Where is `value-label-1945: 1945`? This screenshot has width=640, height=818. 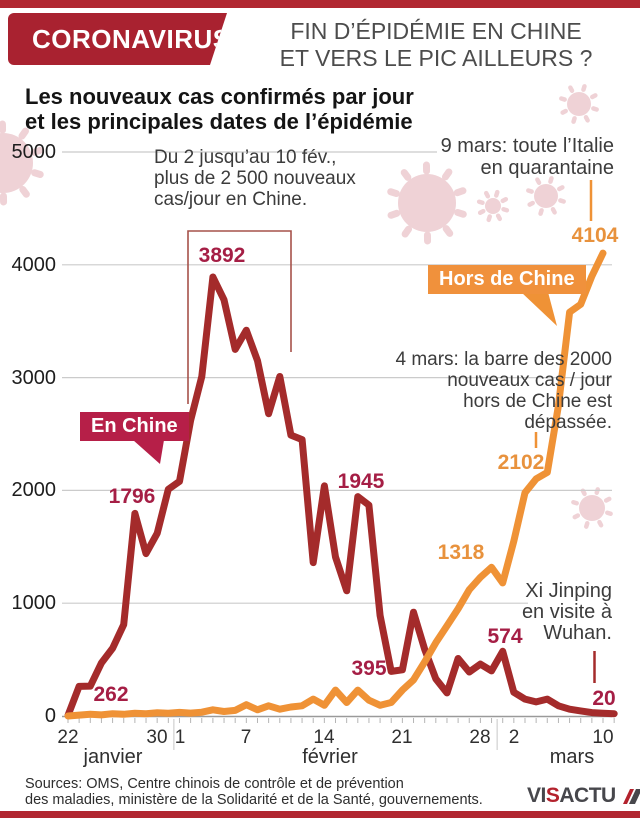
value-label-1945: 1945 is located at coordinates (361, 481).